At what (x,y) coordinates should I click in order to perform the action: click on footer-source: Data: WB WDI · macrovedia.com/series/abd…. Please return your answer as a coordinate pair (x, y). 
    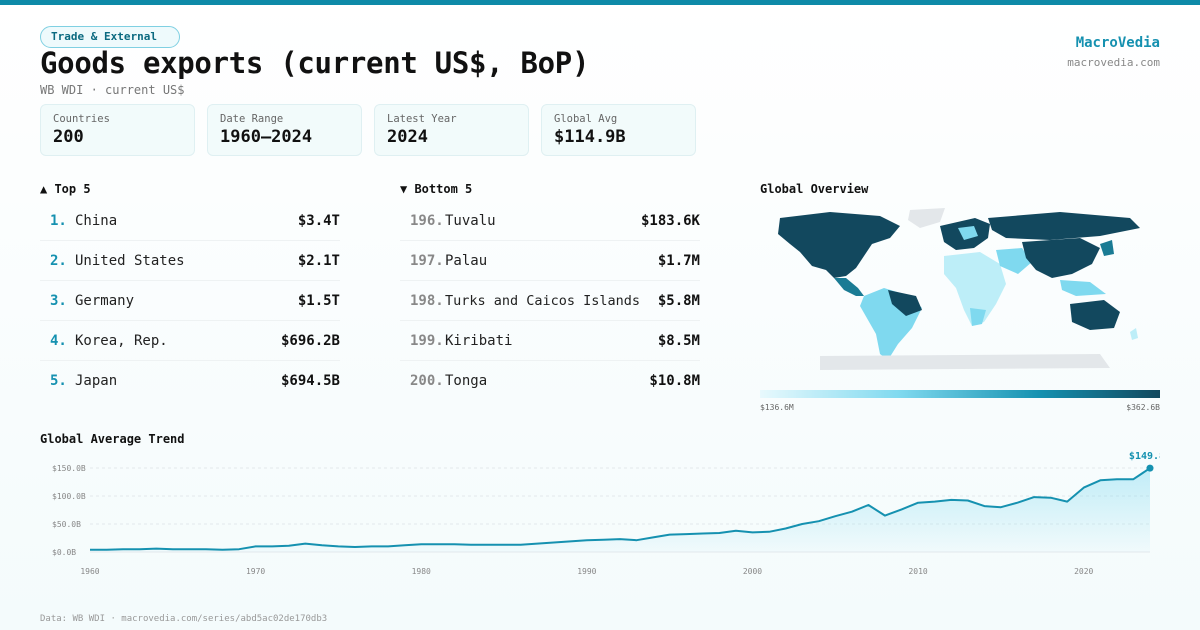
    Looking at the image, I should click on (184, 619).